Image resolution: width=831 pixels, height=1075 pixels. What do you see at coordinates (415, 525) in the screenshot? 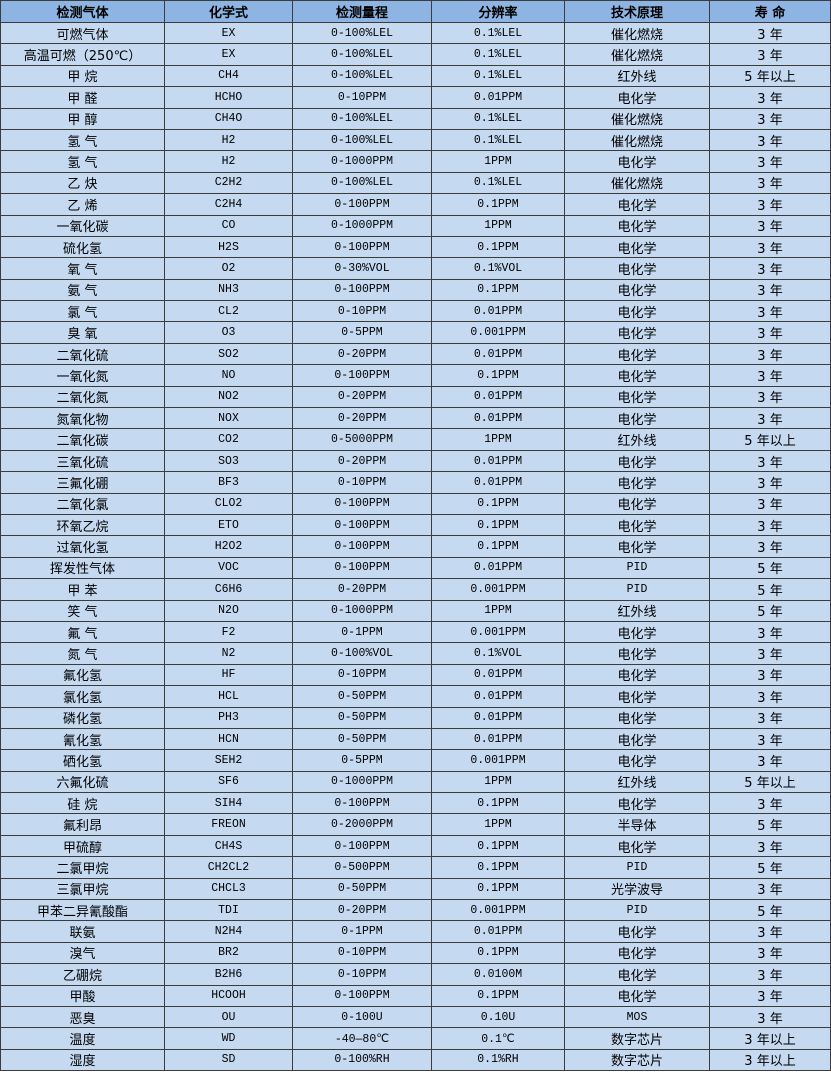
I see `table-row: 环氧乙烷 ETO 0-100PPM 0.1PPM 电化学 3 年` at bounding box center [415, 525].